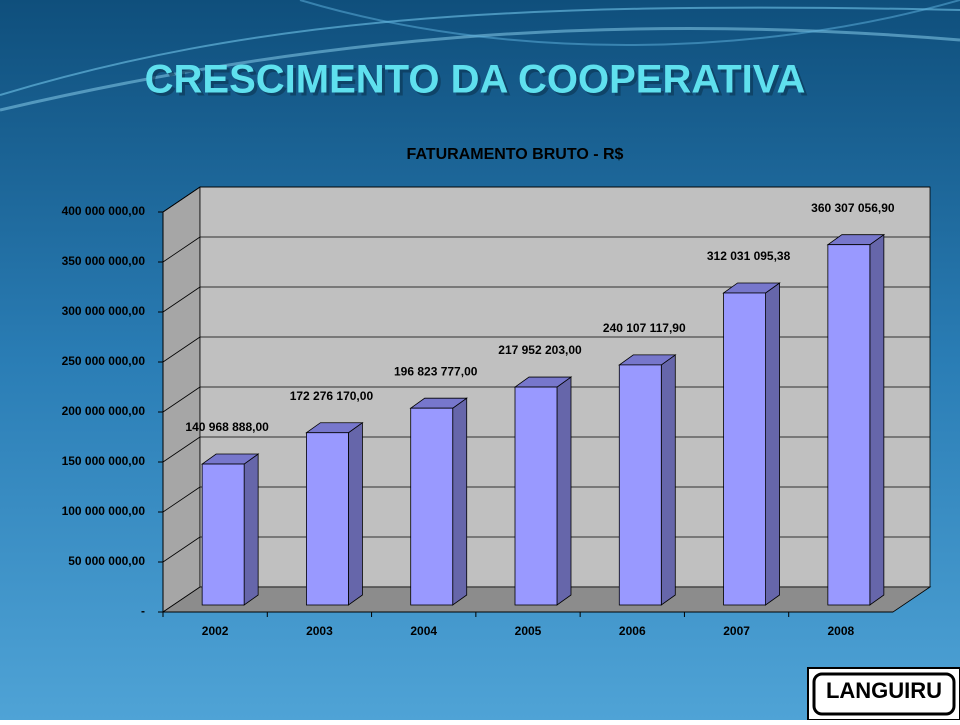 The image size is (960, 725). What do you see at coordinates (143, 611) in the screenshot?
I see `y-tick-label: -` at bounding box center [143, 611].